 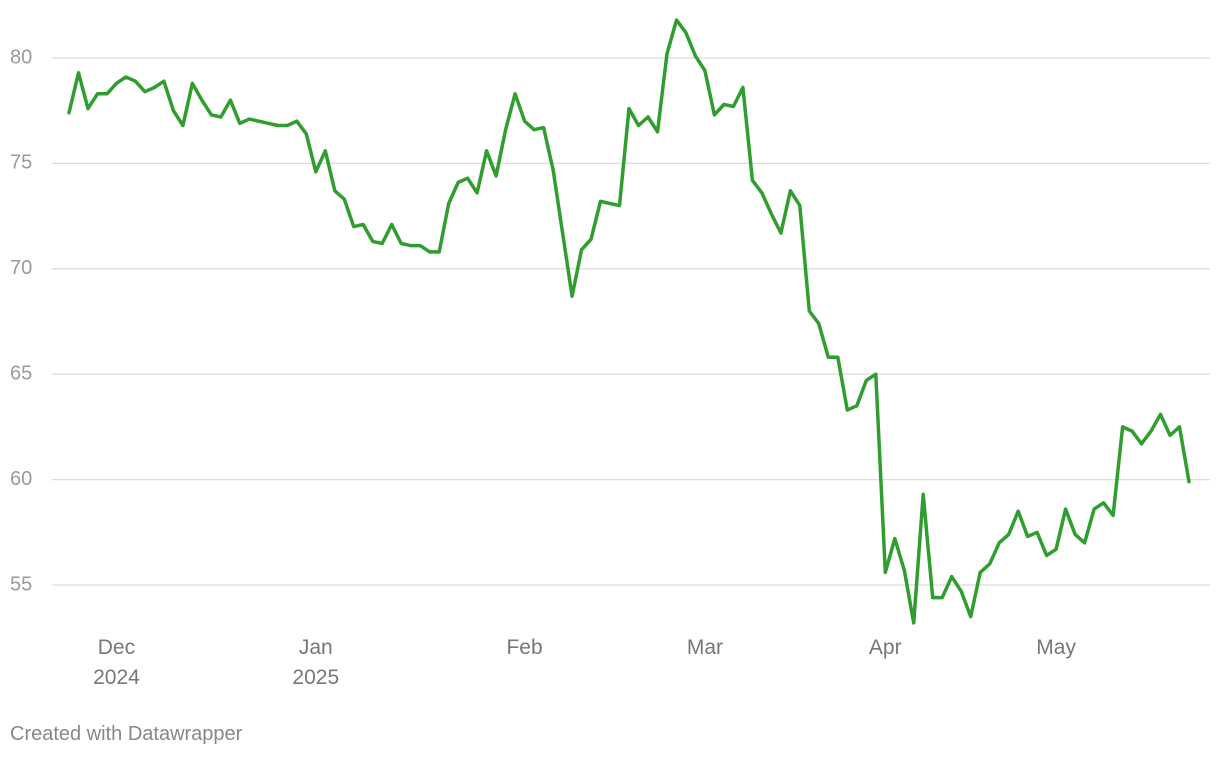 I want to click on x-tick-label: Dec 2024, so click(x=116, y=662).